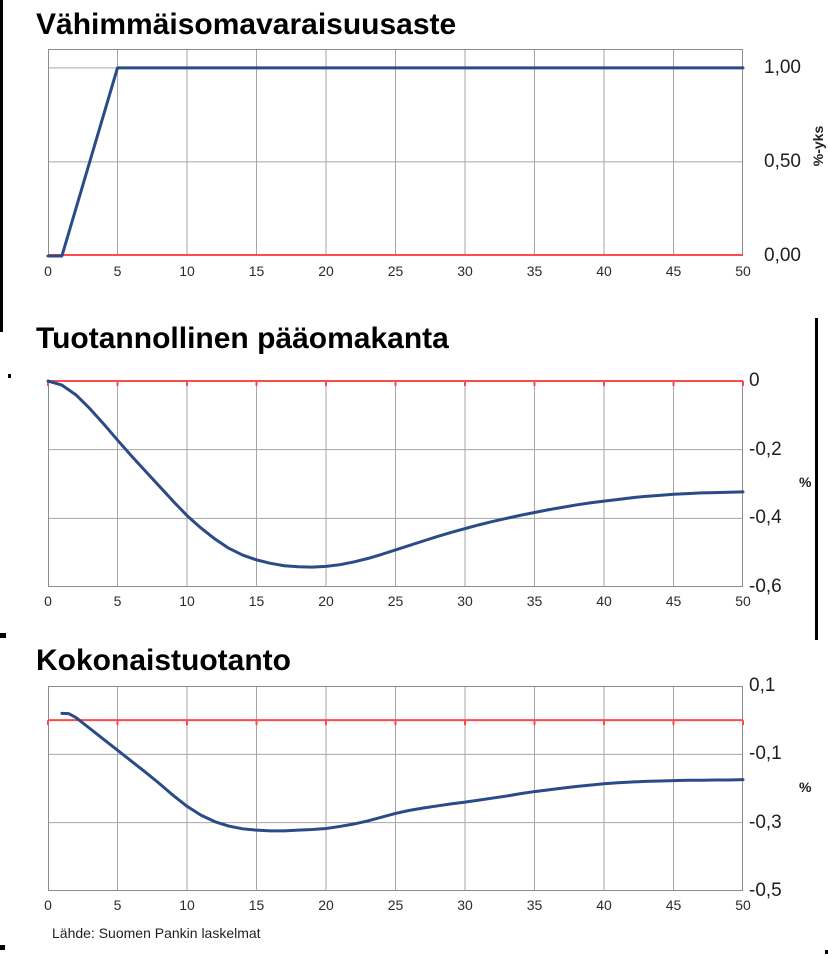 Image resolution: width=828 pixels, height=956 pixels. Describe the element at coordinates (762, 685) in the screenshot. I see `y-axis-tick-label: 0,1` at that location.